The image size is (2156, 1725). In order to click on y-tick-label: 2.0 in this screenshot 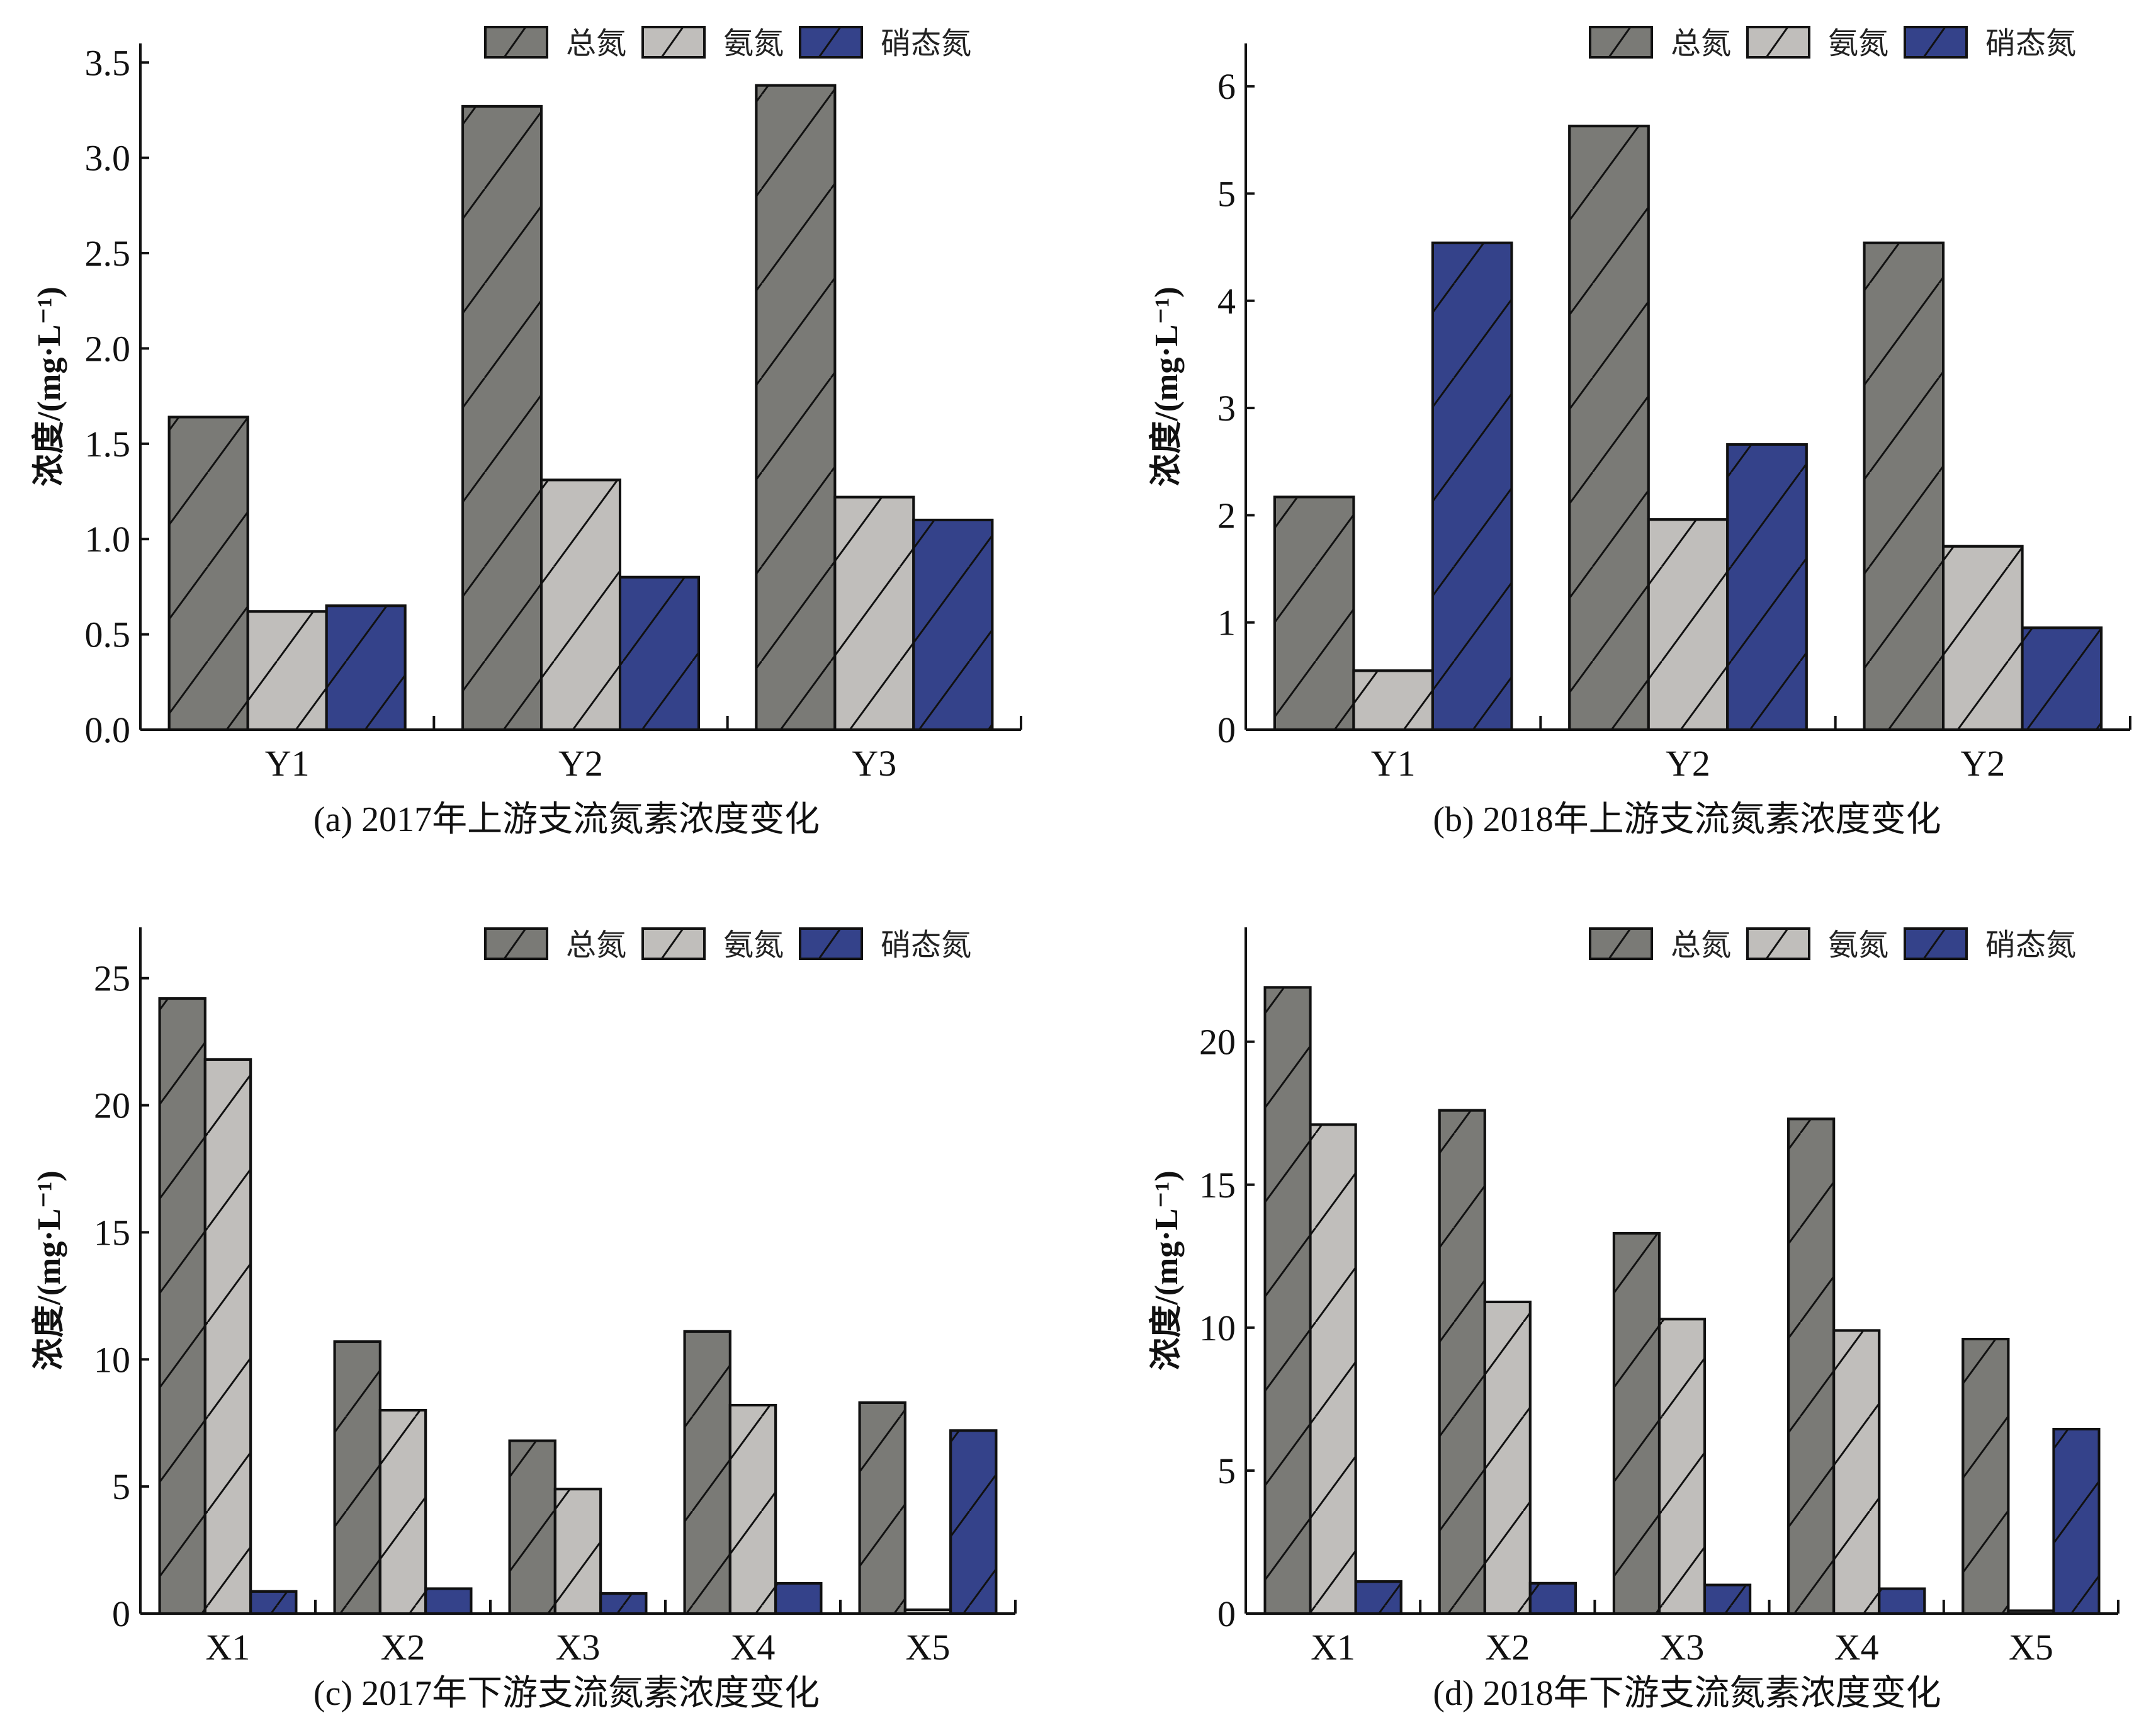, I will do `click(108, 348)`.